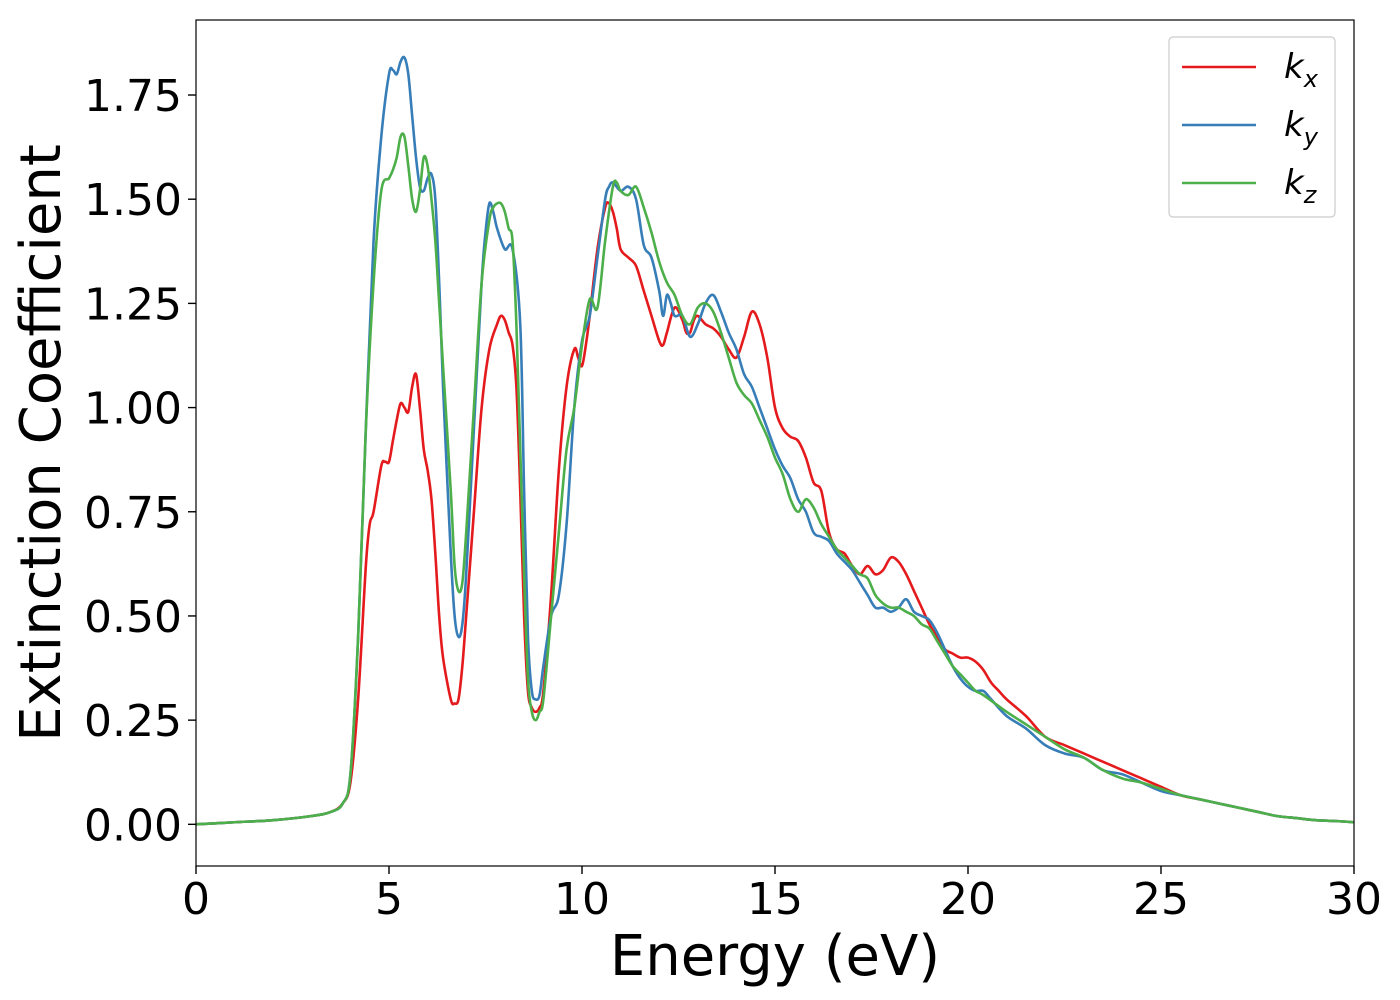 This screenshot has width=1400, height=1000. Describe the element at coordinates (1354, 899) in the screenshot. I see `x-tick-label: 30` at that location.